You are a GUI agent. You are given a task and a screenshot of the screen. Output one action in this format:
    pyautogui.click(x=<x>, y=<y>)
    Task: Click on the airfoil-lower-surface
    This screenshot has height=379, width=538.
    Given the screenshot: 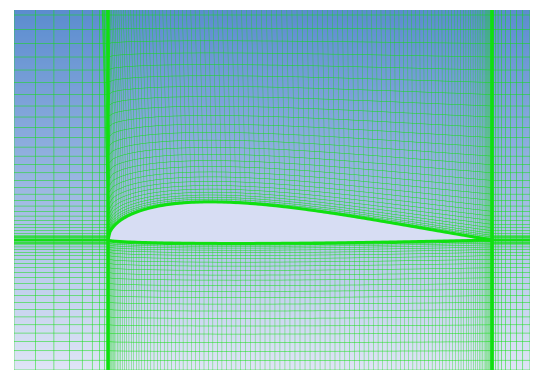 What is the action you would take?
    pyautogui.click(x=300, y=241)
    